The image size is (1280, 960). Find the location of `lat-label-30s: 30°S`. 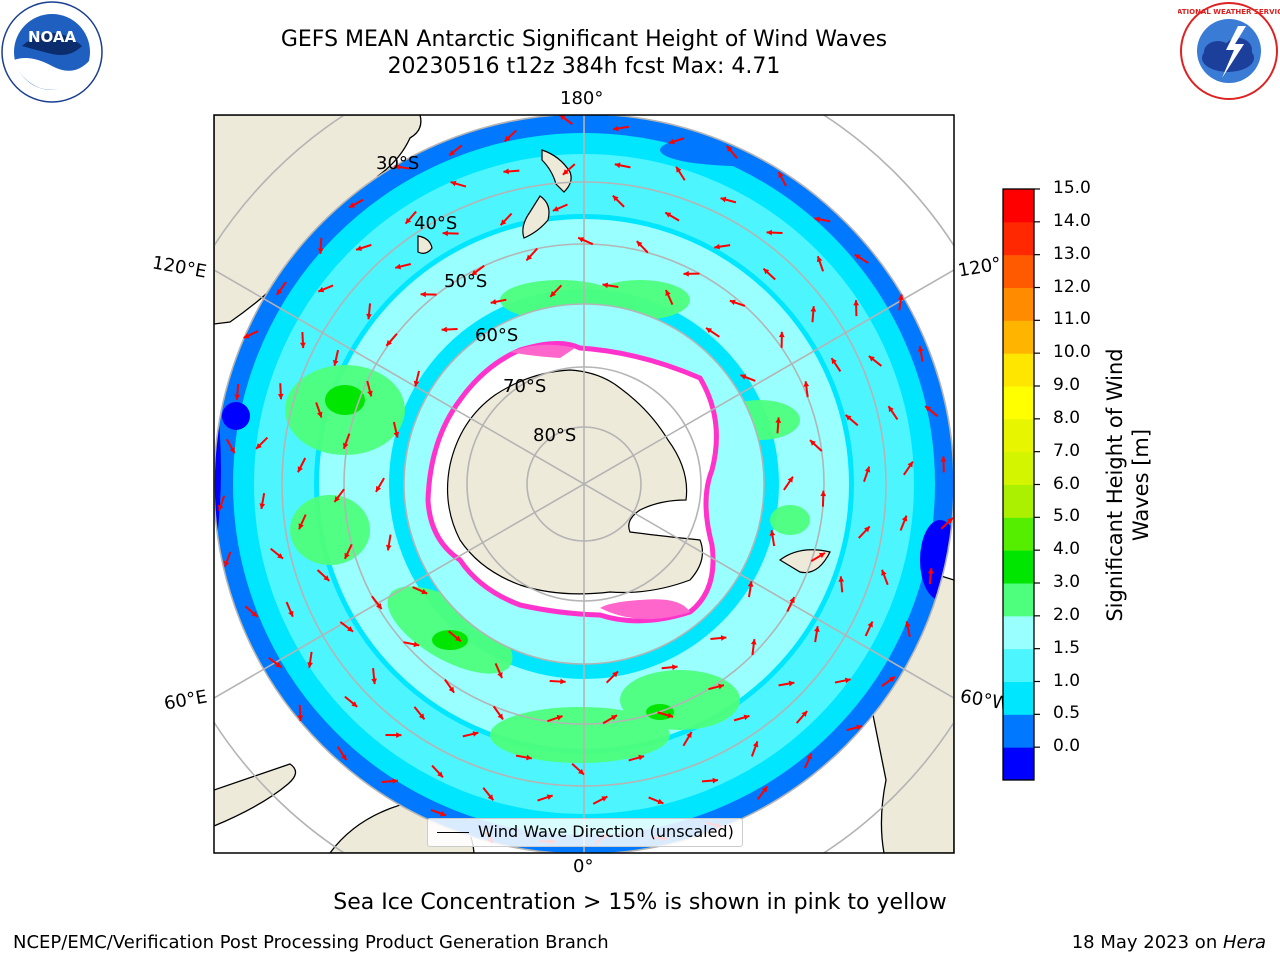

lat-label-30s: 30°S is located at coordinates (397, 163).